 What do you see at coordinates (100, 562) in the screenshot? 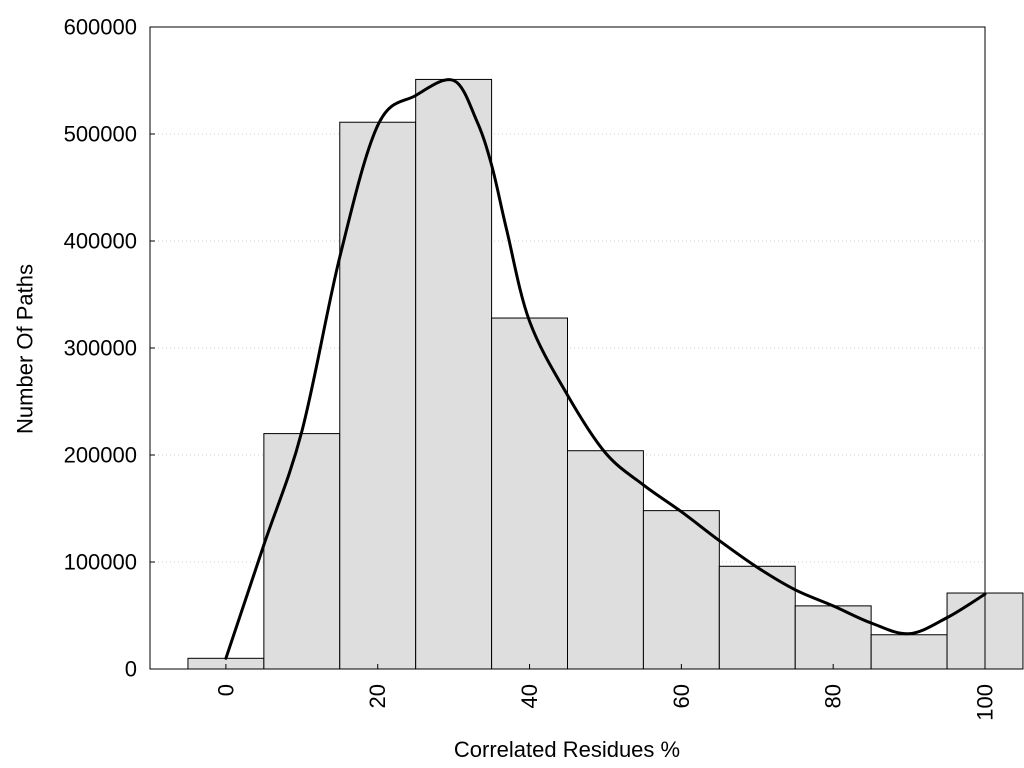
I see `y-tick-label: 100000` at bounding box center [100, 562].